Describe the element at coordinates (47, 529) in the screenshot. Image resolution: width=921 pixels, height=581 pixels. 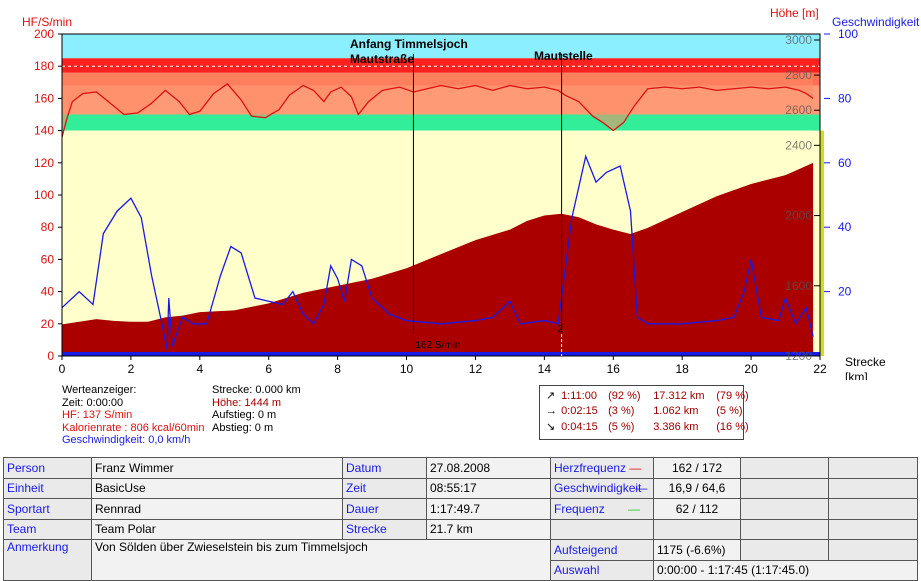
I see `team-label: Team` at that location.